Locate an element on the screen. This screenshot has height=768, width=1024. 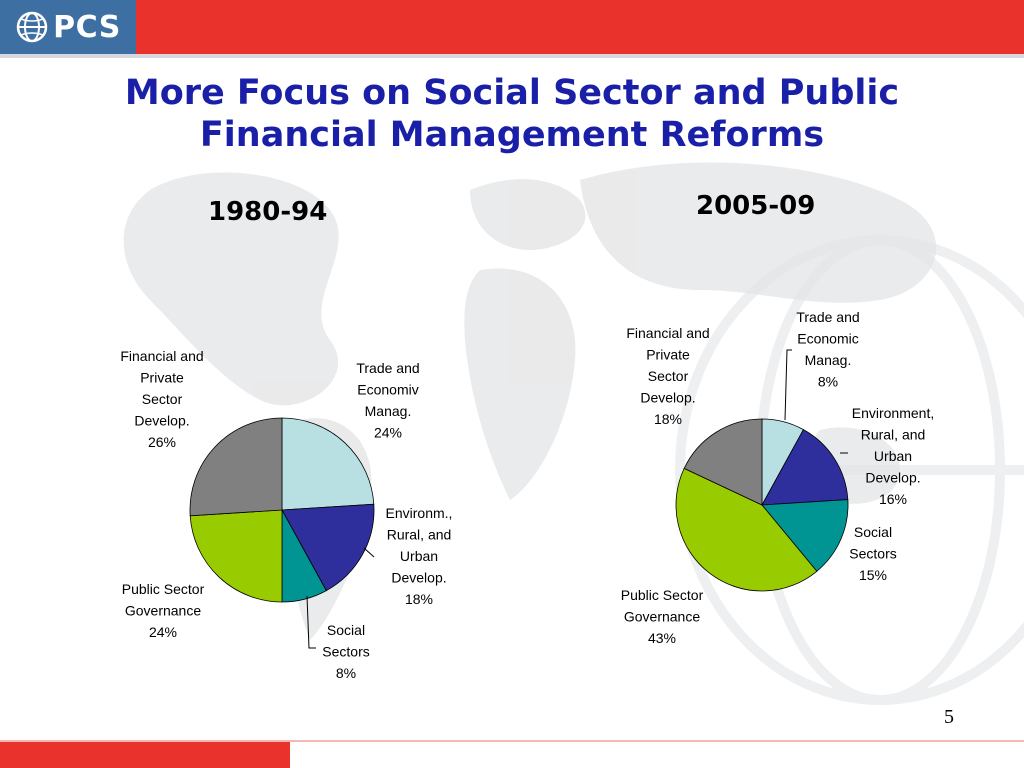
page-number: 5 is located at coordinates (949, 717).